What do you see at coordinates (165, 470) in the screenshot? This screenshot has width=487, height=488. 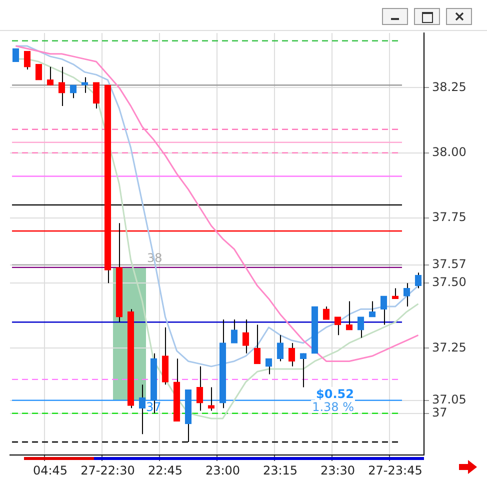 I see `x-tick-label: 22:45` at bounding box center [165, 470].